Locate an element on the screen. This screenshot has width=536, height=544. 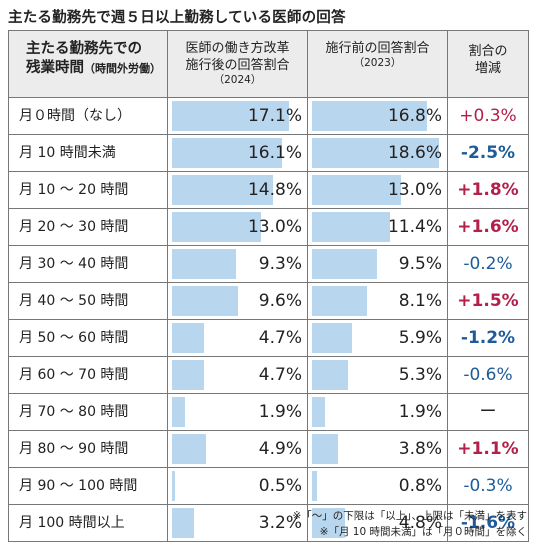
category-label: 月 60 ～ 70 時間 is located at coordinates (74, 375).